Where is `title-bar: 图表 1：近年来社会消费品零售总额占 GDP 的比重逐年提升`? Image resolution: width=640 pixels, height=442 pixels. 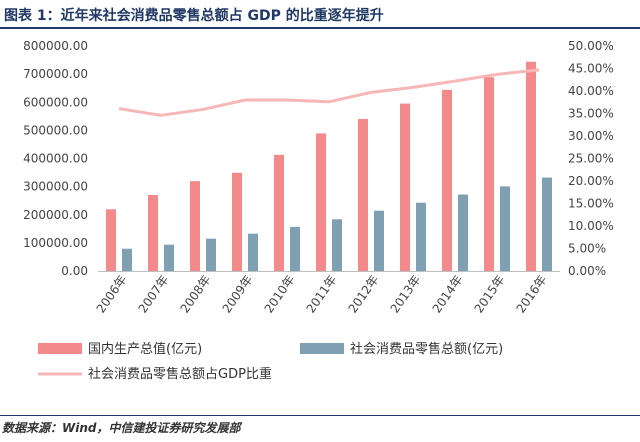
title-bar: 图表 1：近年来社会消费品零售总额占 GDP 的比重逐年提升 is located at coordinates (320, 15).